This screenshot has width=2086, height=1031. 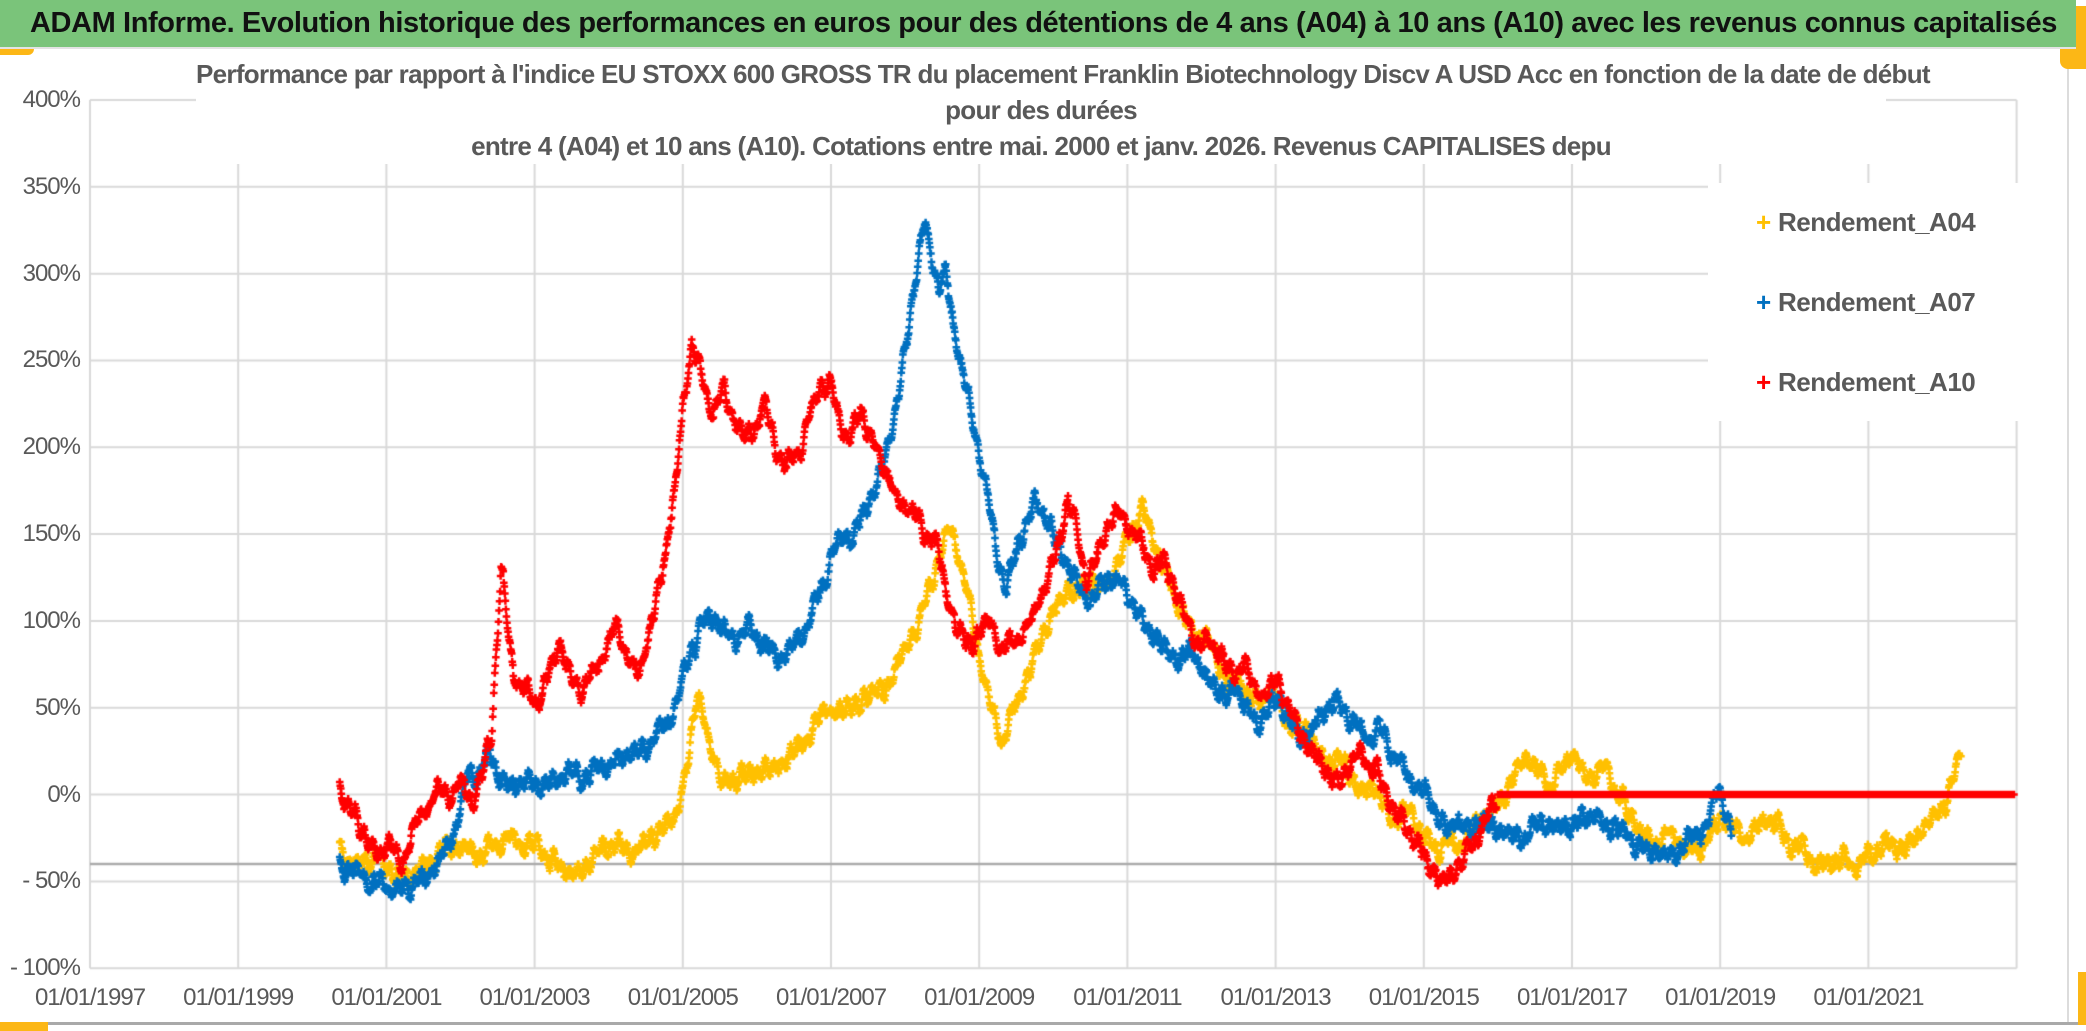 I want to click on frame-accent-top-left, so click(x=17, y=51).